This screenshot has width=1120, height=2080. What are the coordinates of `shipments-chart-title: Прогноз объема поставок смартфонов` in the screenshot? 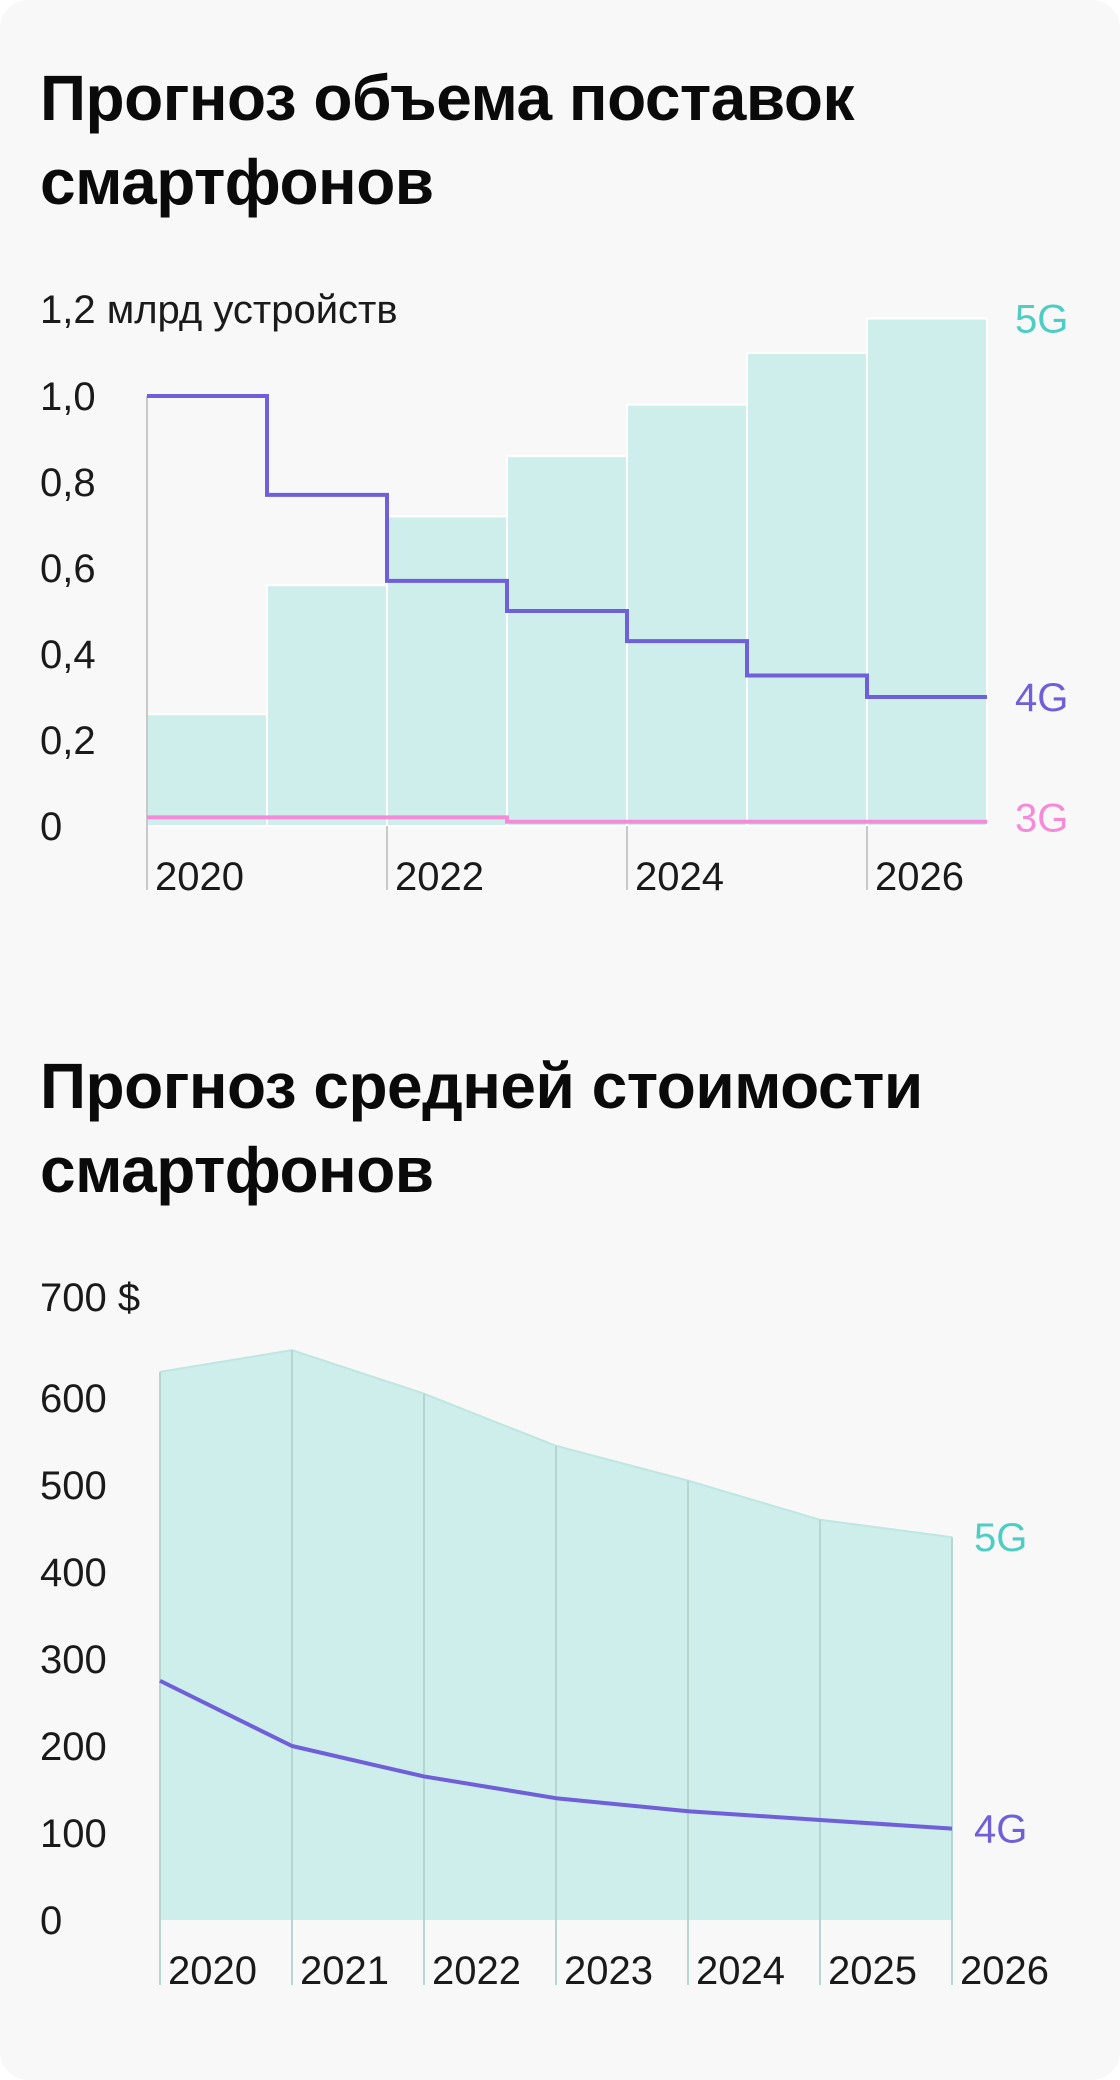 It's located at (447, 140).